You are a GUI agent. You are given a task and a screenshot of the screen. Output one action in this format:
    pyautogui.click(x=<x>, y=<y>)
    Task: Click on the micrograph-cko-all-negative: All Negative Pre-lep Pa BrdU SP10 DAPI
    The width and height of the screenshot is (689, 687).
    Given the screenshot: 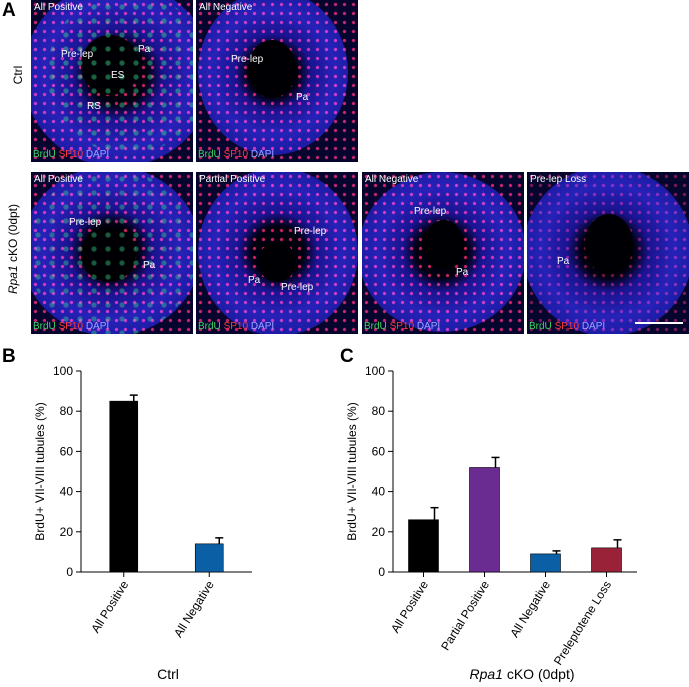 What is the action you would take?
    pyautogui.click(x=443, y=253)
    